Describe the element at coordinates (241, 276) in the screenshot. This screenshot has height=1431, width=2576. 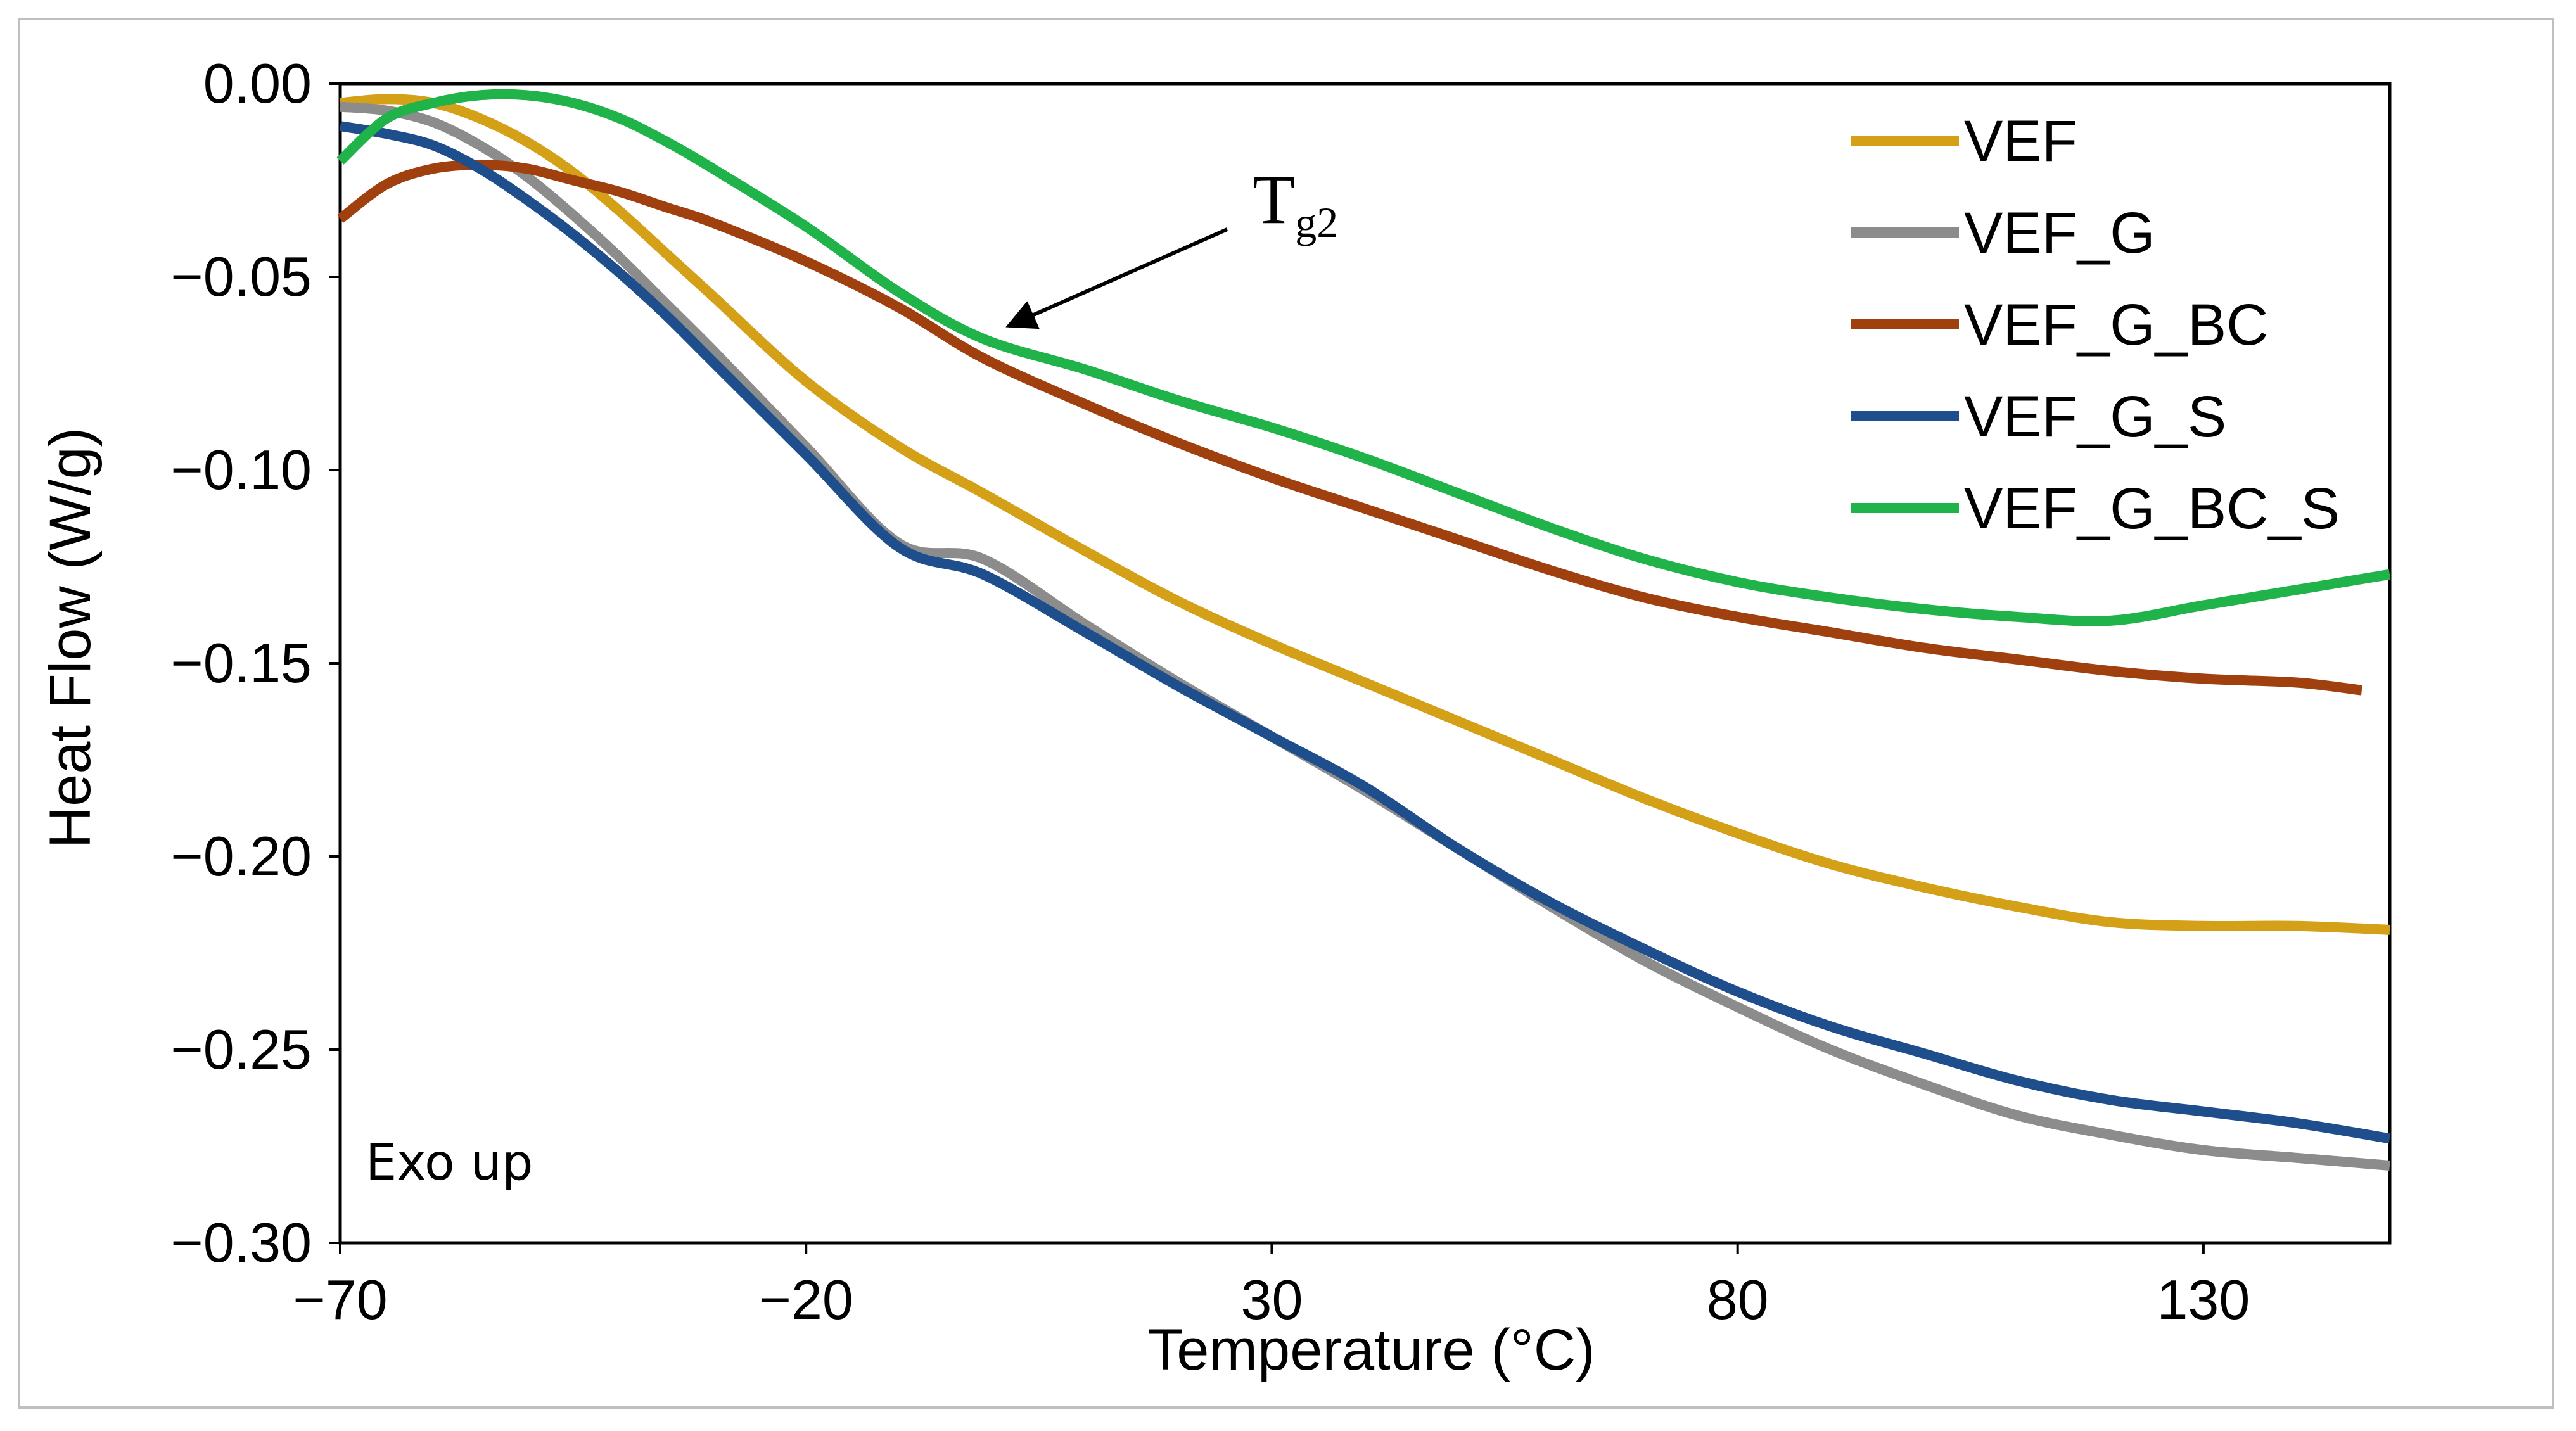
I see `y-tick-label: −0.05` at that location.